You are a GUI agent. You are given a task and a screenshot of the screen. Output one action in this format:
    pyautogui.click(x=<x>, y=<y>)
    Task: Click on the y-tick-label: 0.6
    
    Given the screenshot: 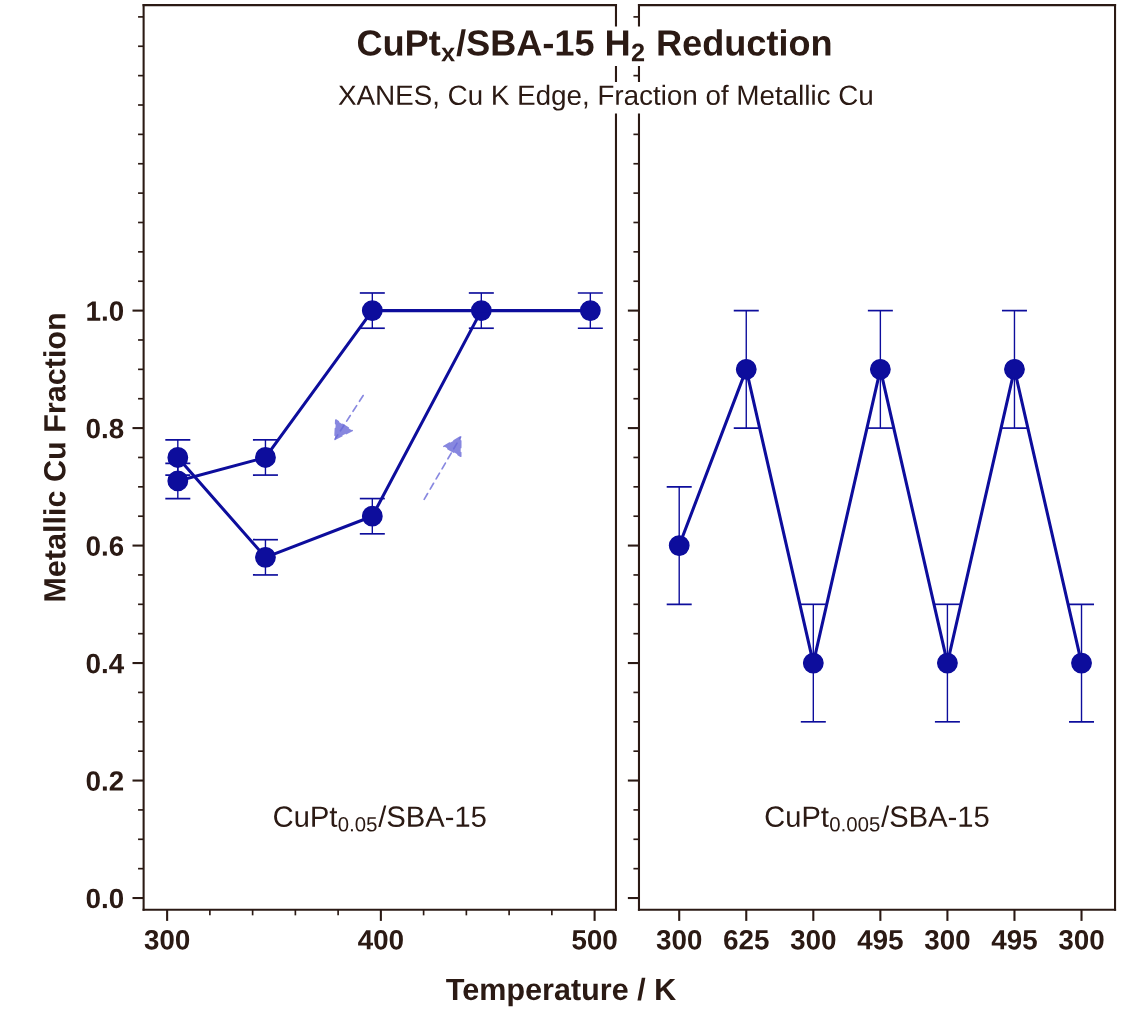 What is the action you would take?
    pyautogui.click(x=105, y=546)
    